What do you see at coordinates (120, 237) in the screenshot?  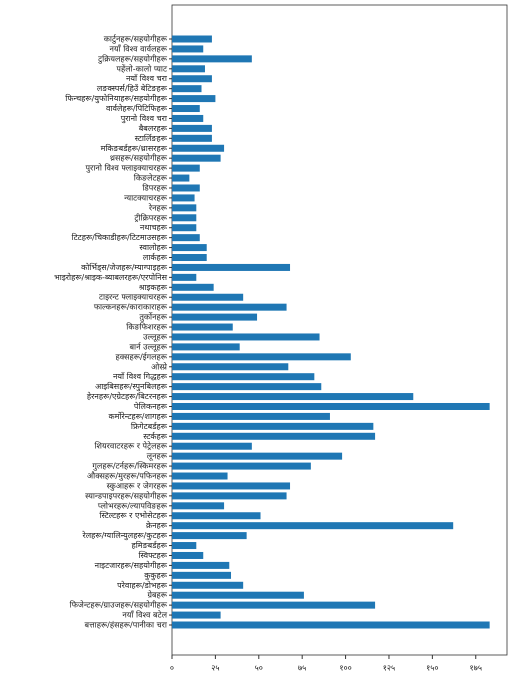 I see `y-tick-label: टिटहरू/चिकाडीहरू/टिटमाउसहरू` at bounding box center [120, 237].